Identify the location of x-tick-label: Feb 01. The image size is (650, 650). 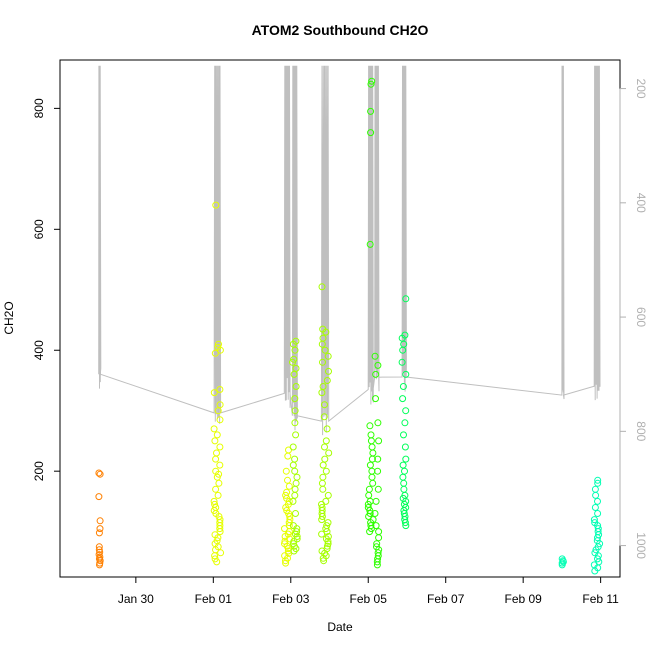
(214, 599).